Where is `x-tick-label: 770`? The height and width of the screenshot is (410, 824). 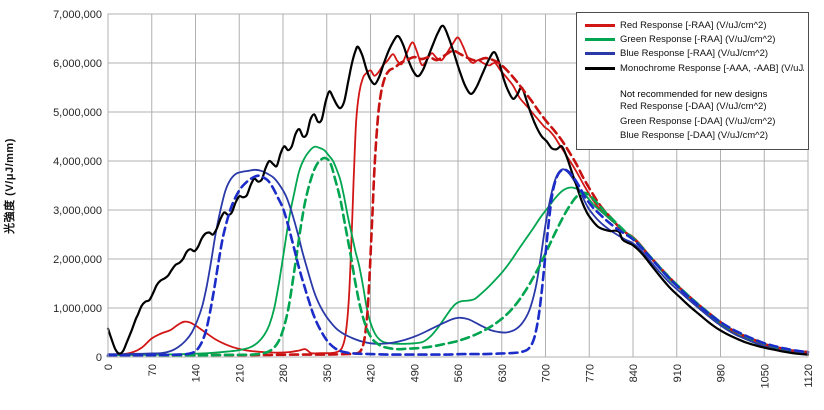
x-tick-label: 770 is located at coordinates (590, 373).